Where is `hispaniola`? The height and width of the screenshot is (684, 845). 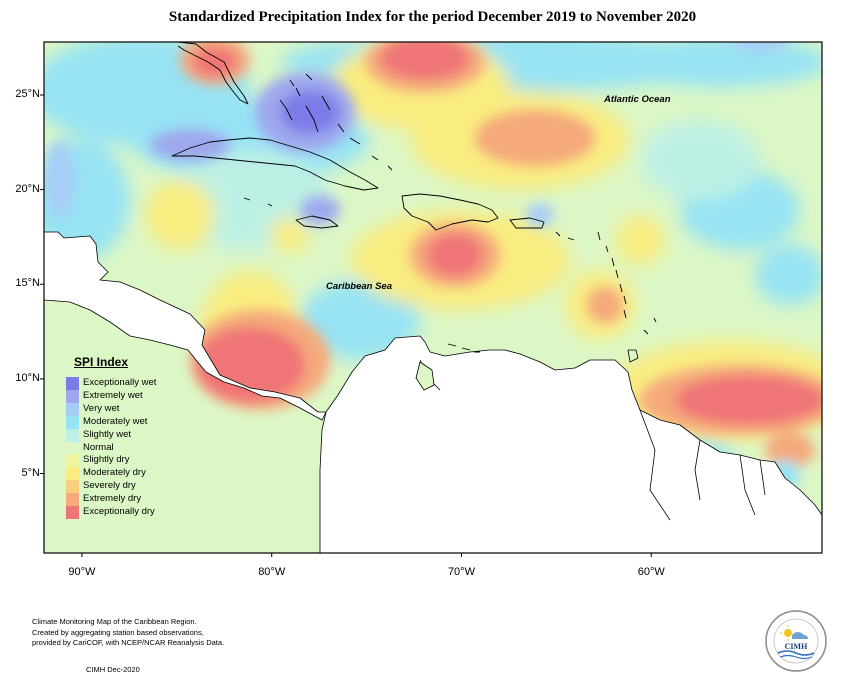
hispaniola is located at coordinates (450, 212).